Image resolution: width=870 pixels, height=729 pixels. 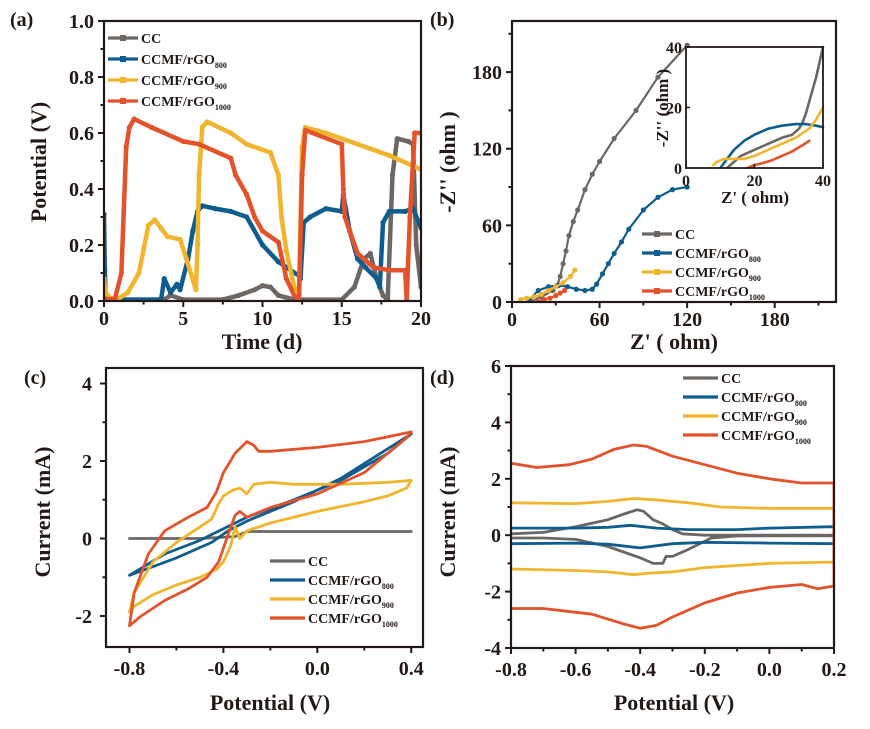 I want to click on panel-c-series-ccmf-rgo1000, so click(x=270, y=529).